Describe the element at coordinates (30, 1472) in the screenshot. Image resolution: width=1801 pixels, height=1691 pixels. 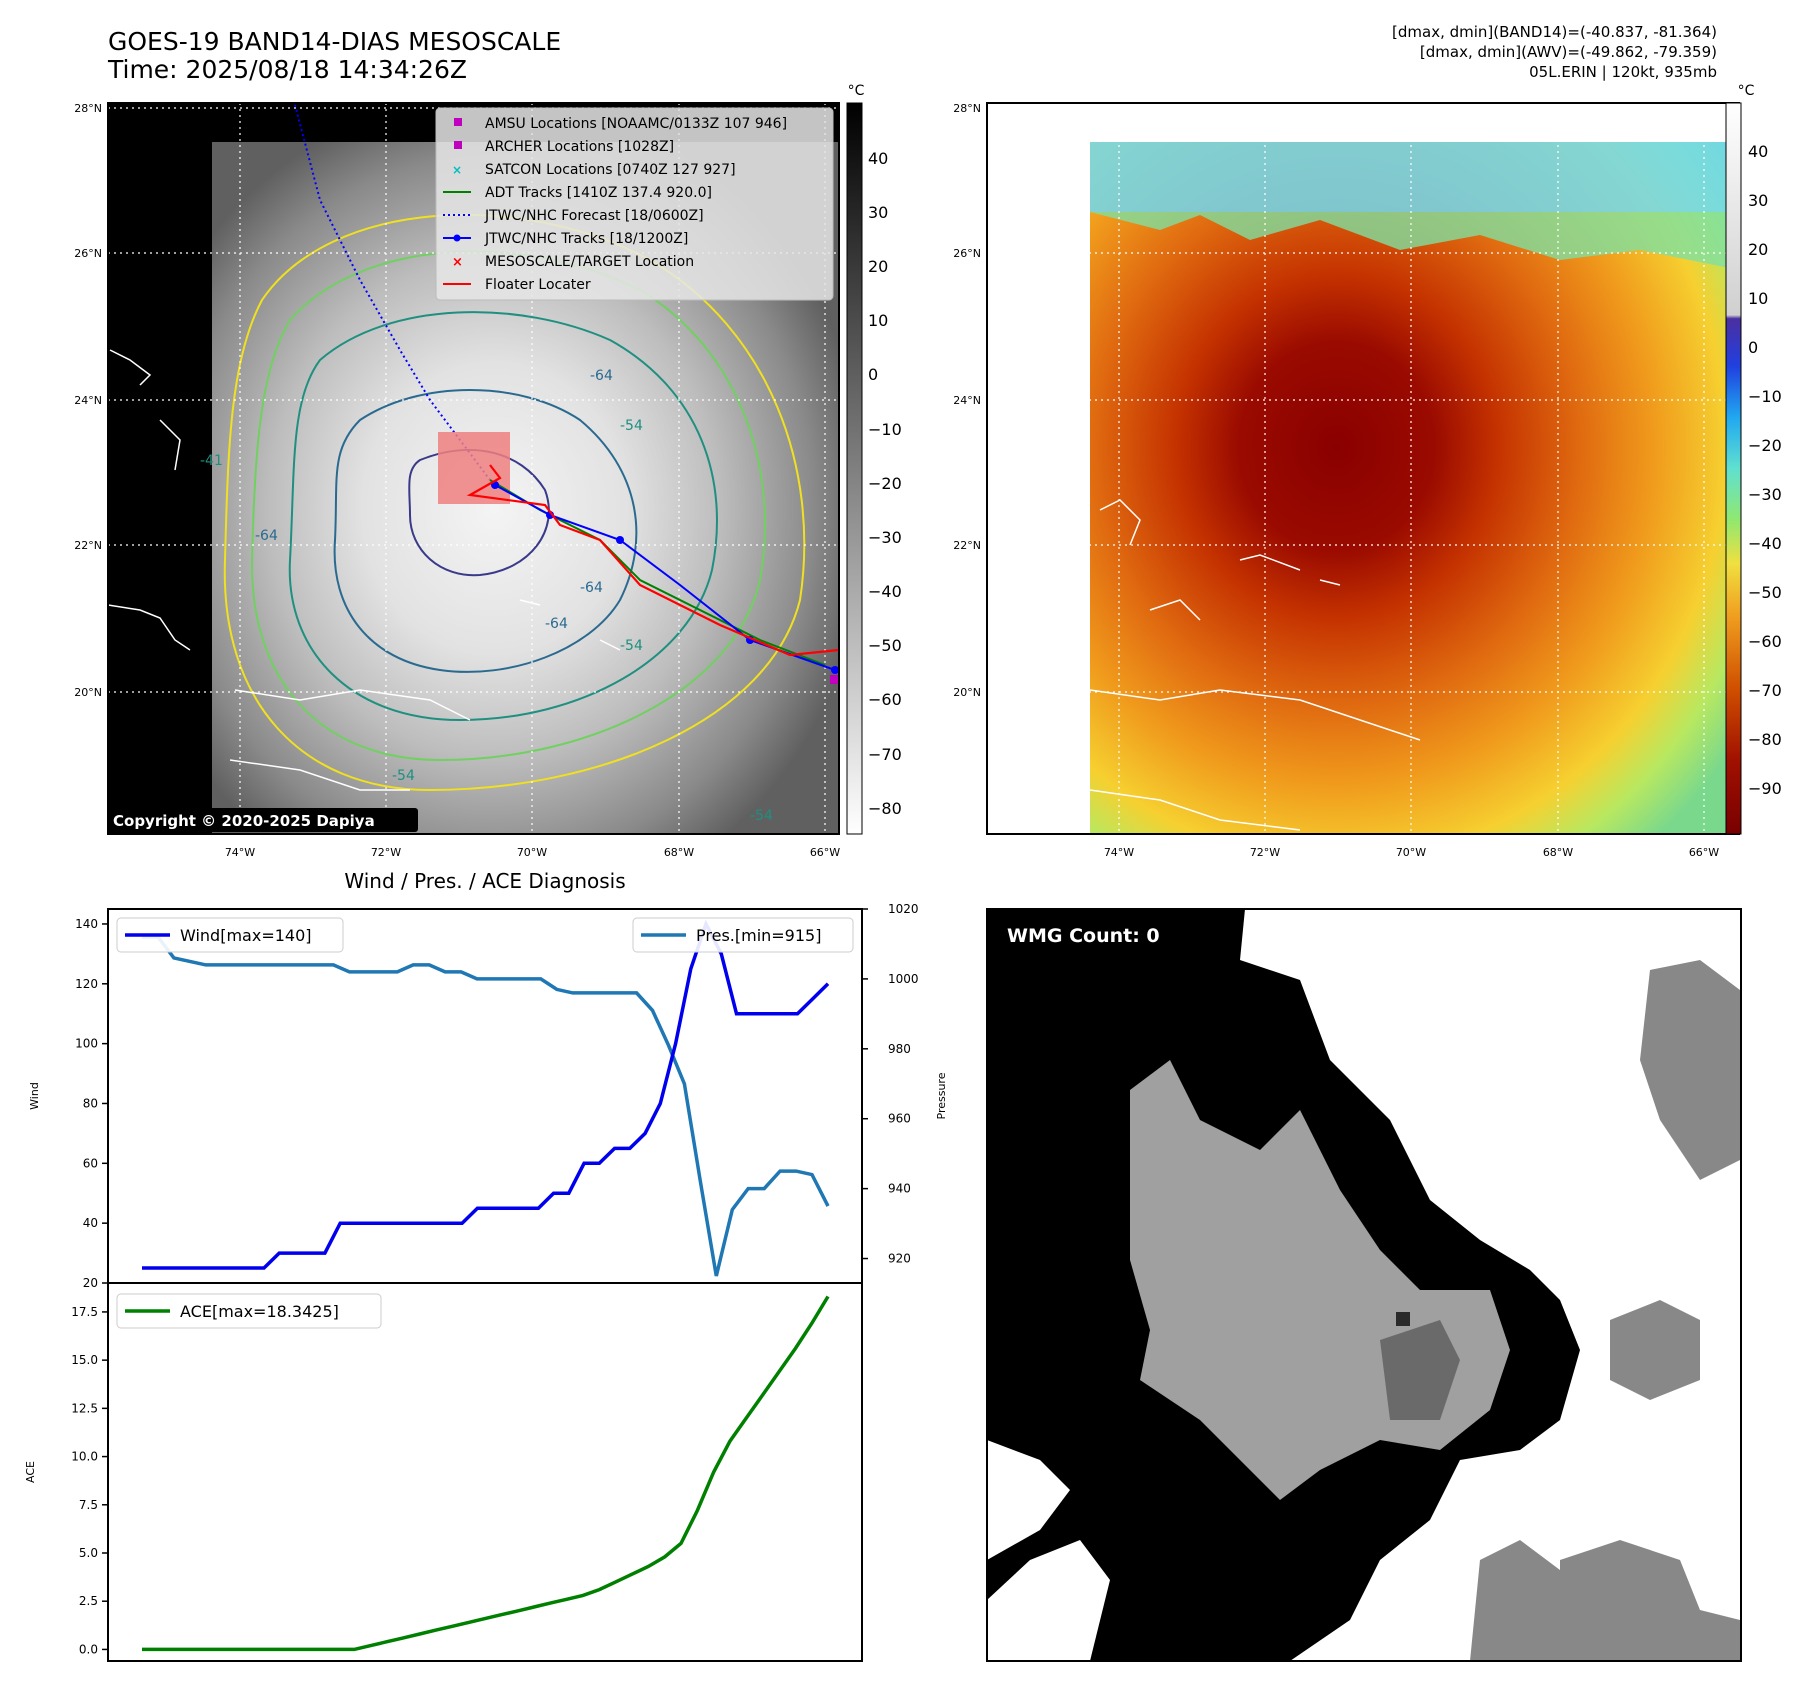
I see `ace-axis-label: ACE` at that location.